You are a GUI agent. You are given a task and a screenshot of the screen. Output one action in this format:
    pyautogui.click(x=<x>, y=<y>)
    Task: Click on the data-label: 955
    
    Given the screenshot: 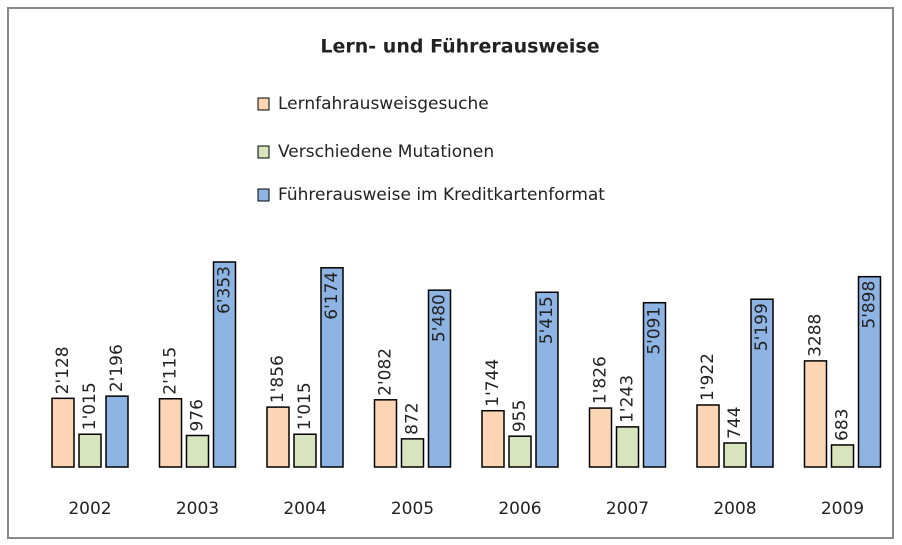 What is the action you would take?
    pyautogui.click(x=520, y=416)
    